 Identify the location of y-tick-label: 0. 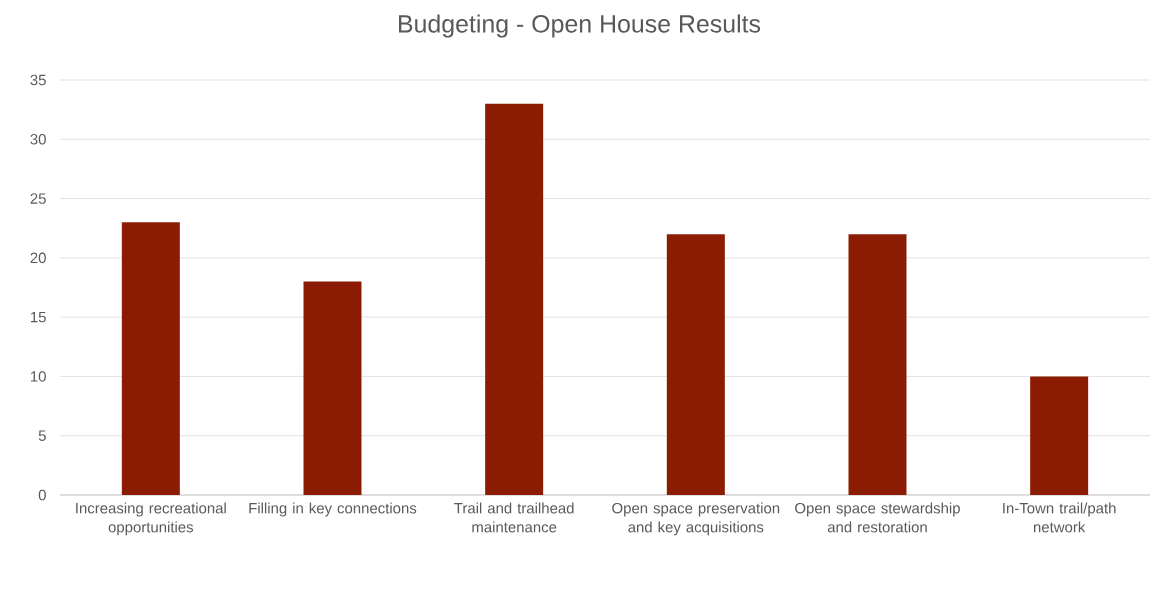
(42, 495).